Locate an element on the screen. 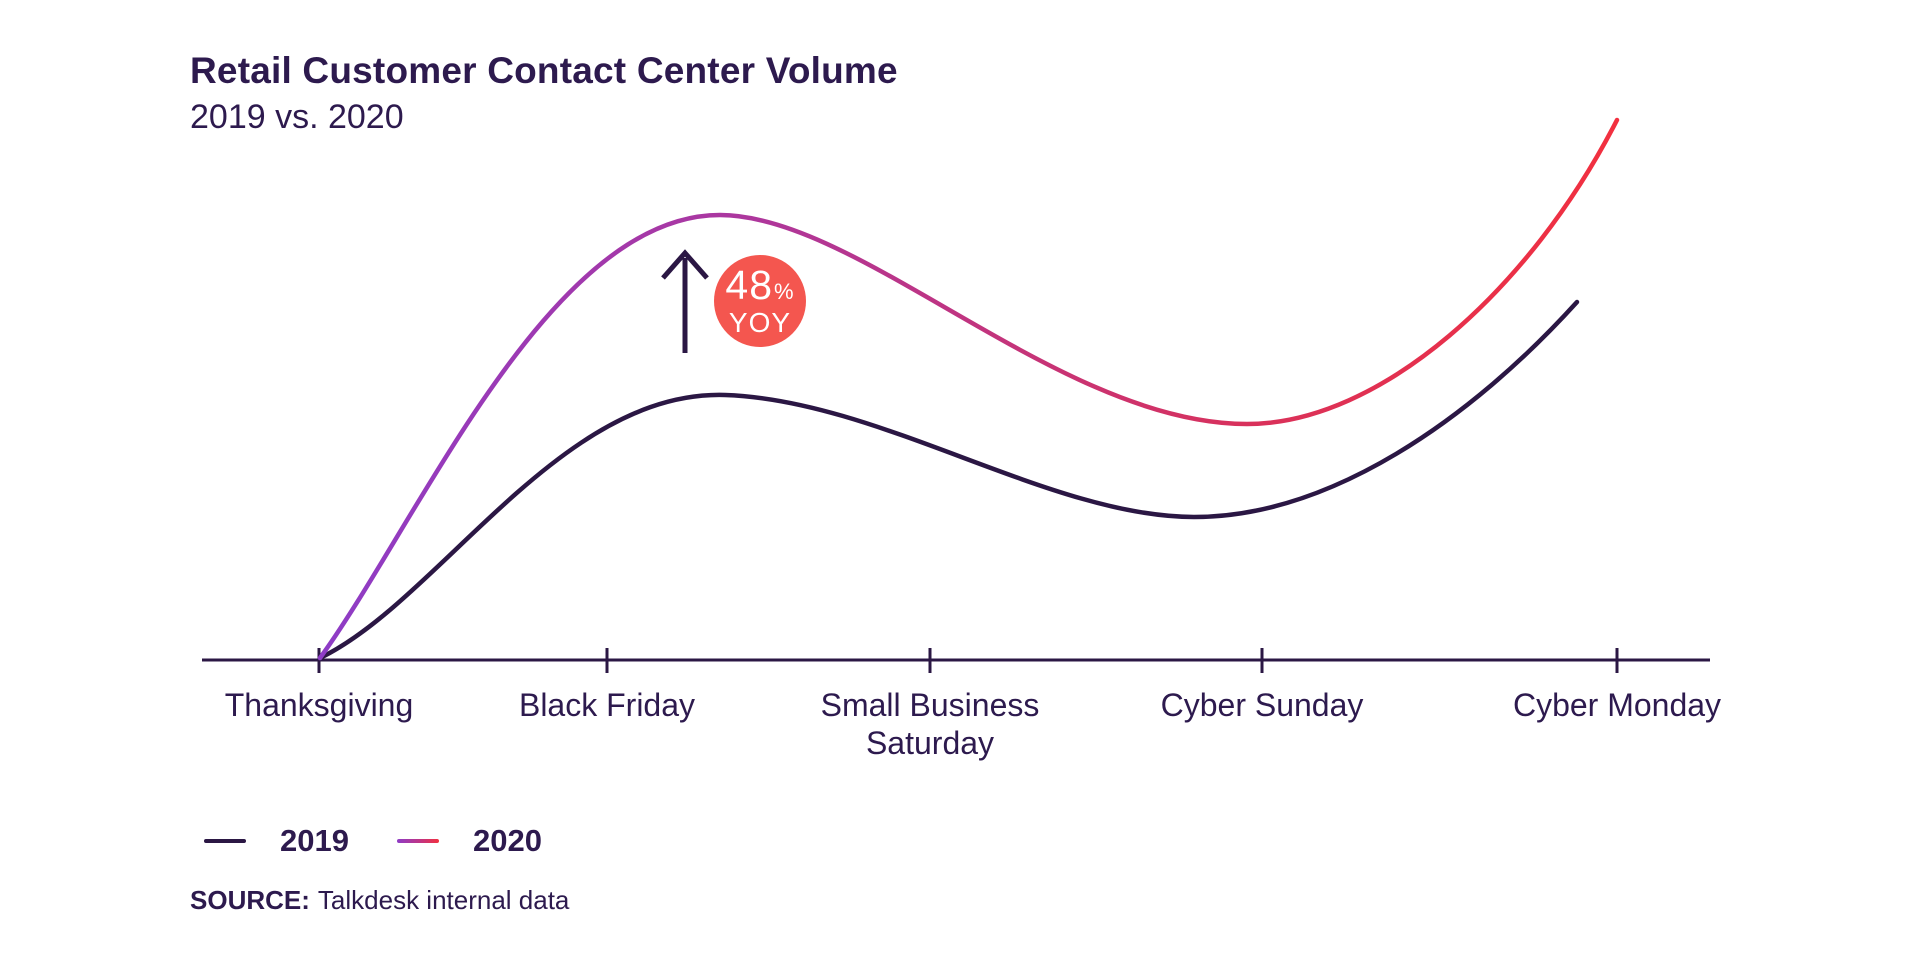 The height and width of the screenshot is (977, 1920). legend-item-2020: 2020 is located at coordinates (469, 841).